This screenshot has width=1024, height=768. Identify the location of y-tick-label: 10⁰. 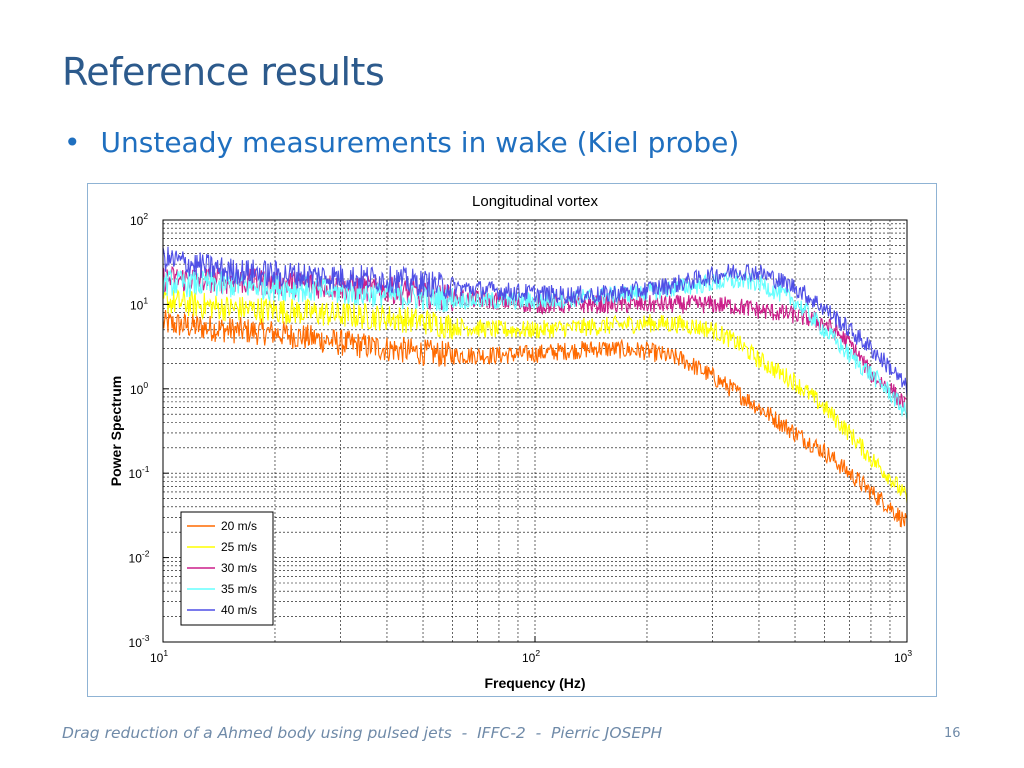
(139, 388).